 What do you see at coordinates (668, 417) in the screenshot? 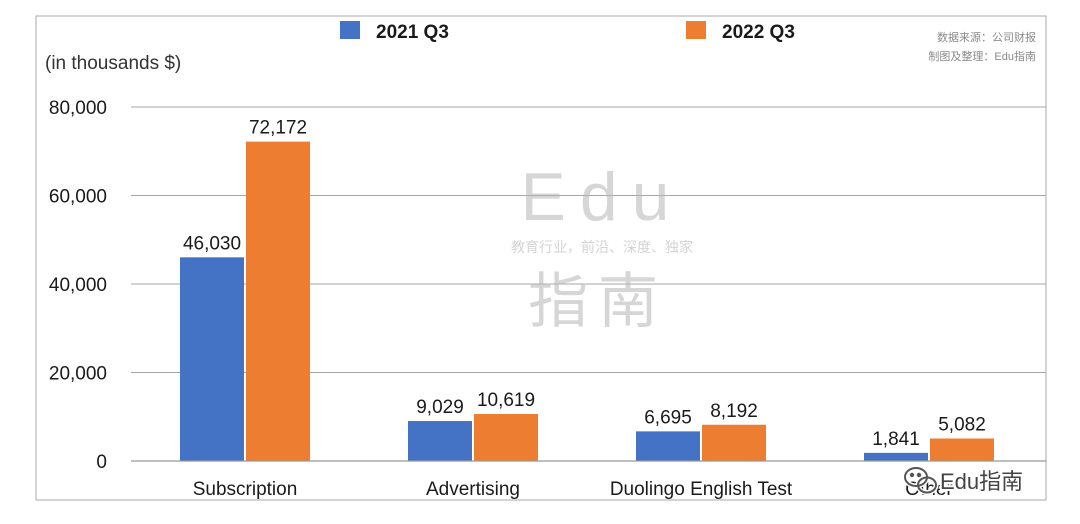
I see `bar-value-label: 6,695` at bounding box center [668, 417].